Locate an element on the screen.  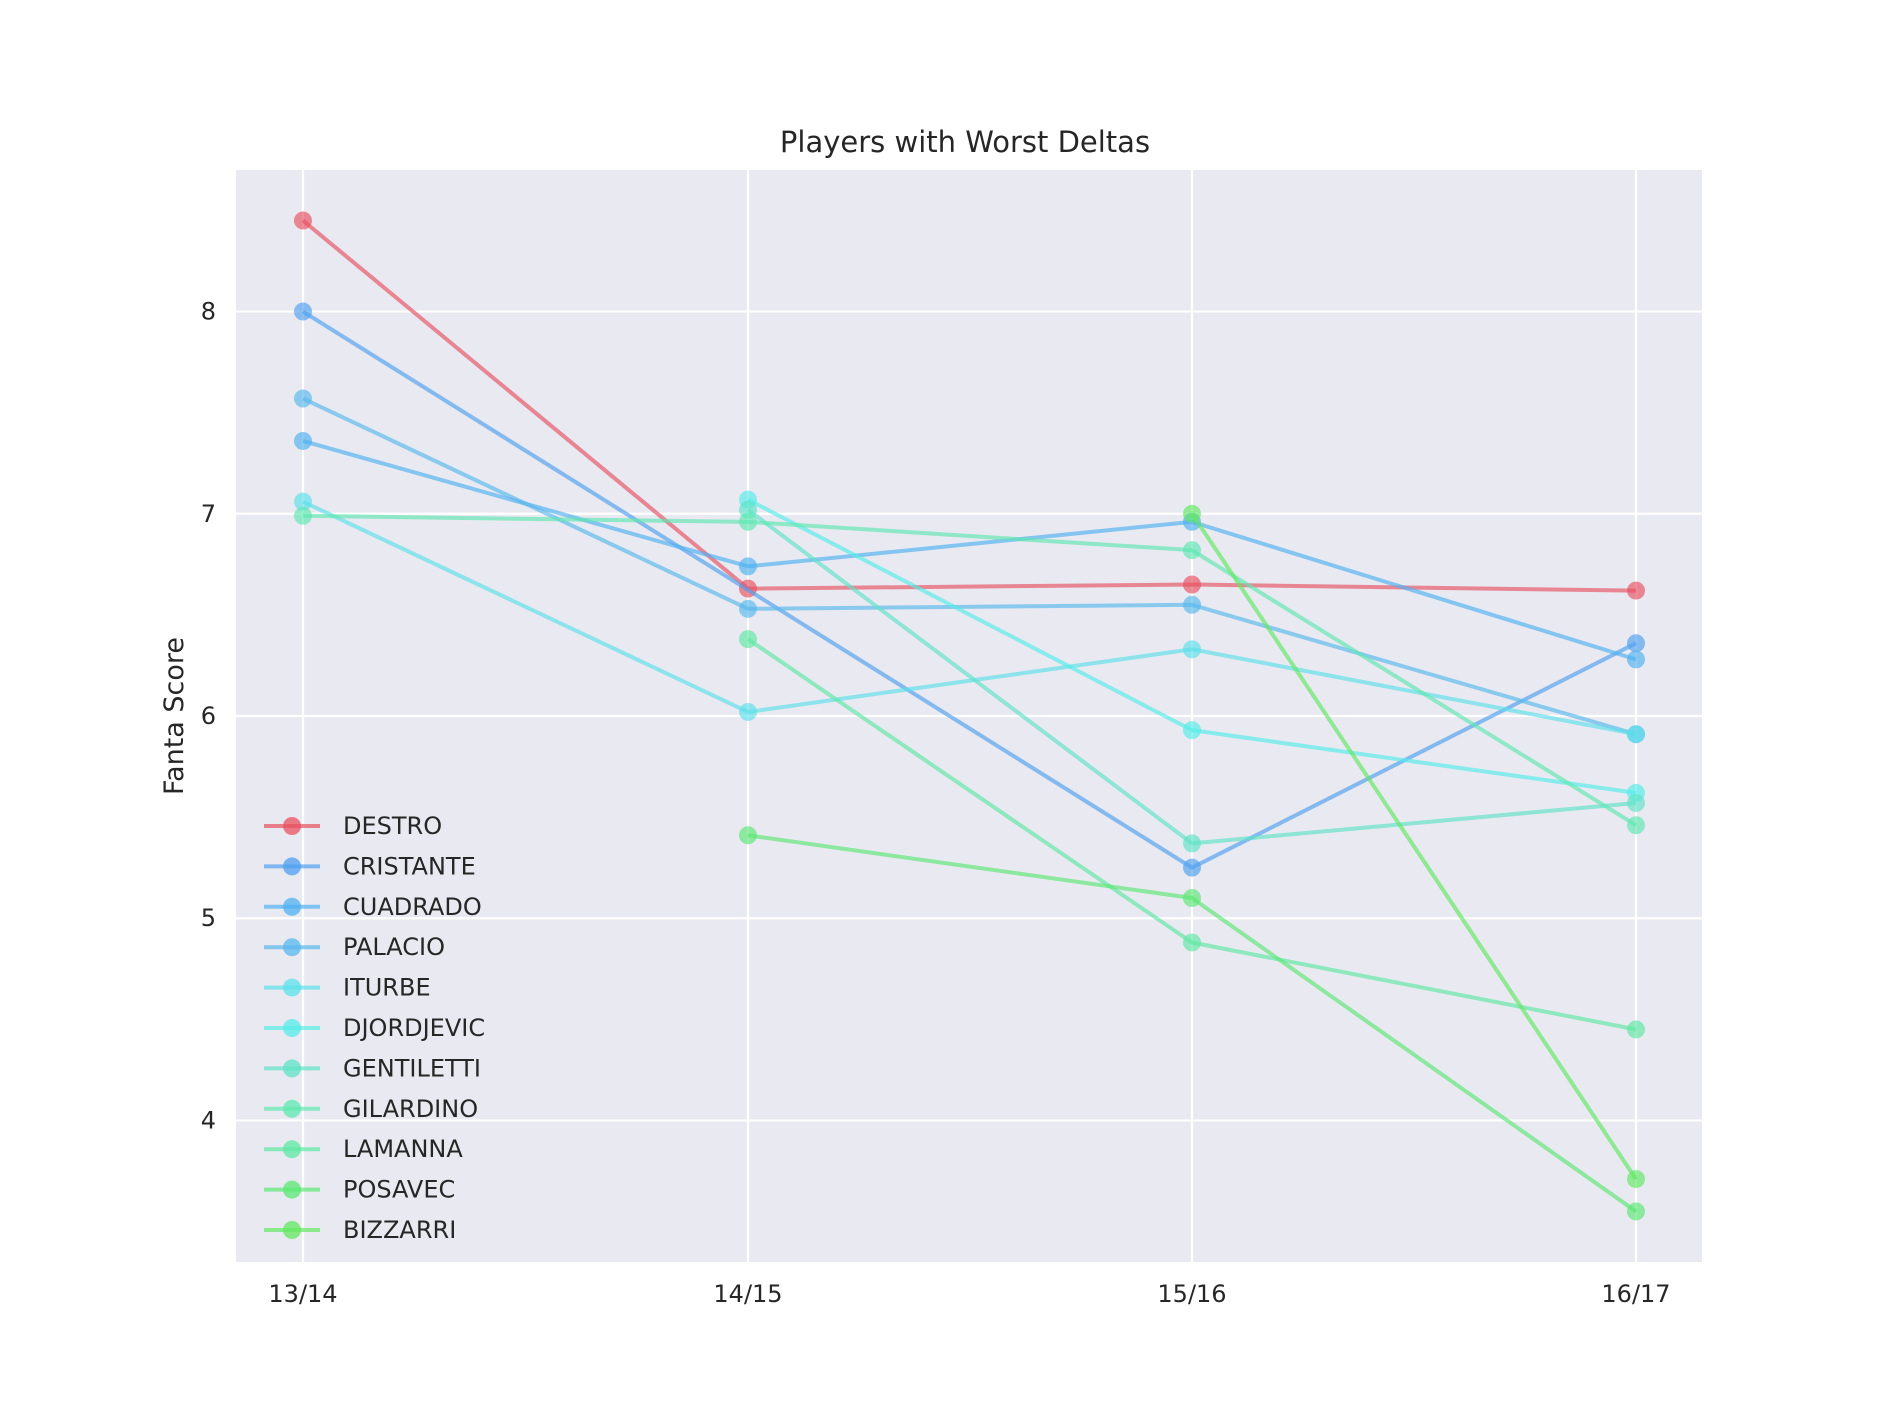
legend-item: DJORDJEVIC is located at coordinates (374, 1028).